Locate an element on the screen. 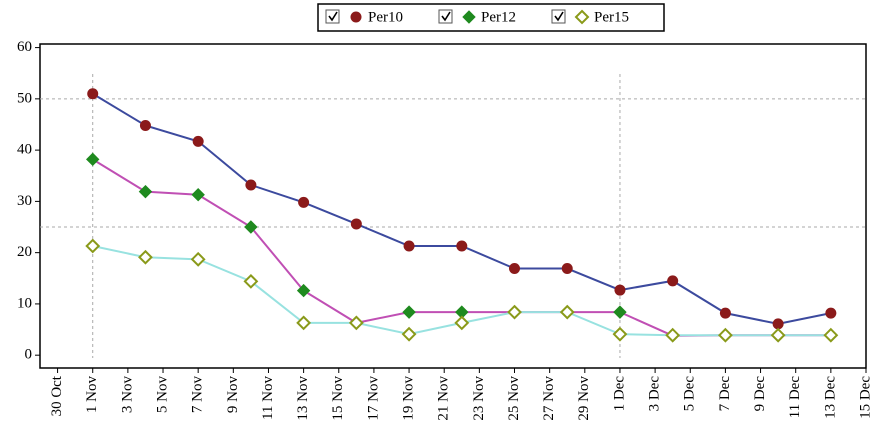 The image size is (876, 436). x-tick-label: 5 Dec is located at coordinates (690, 394).